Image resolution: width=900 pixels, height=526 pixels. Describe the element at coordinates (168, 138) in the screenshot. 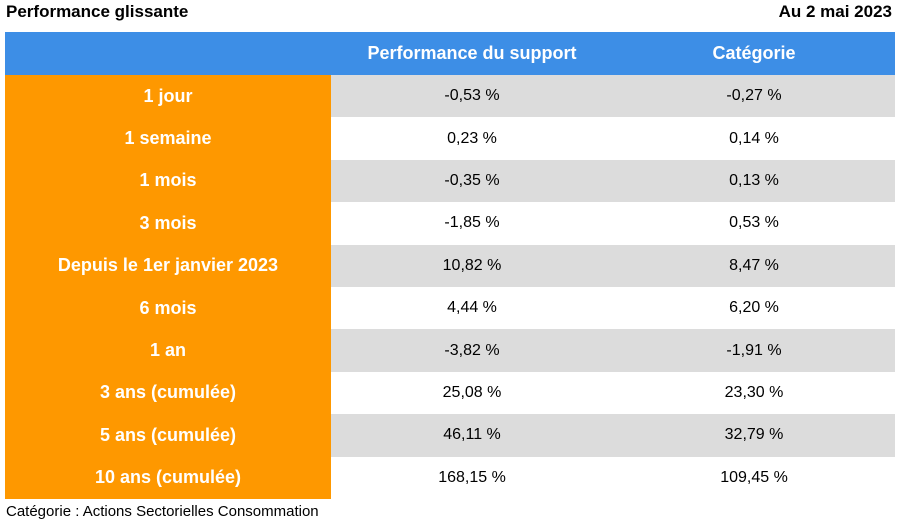

I see `row-period-label: 1 semaine` at that location.